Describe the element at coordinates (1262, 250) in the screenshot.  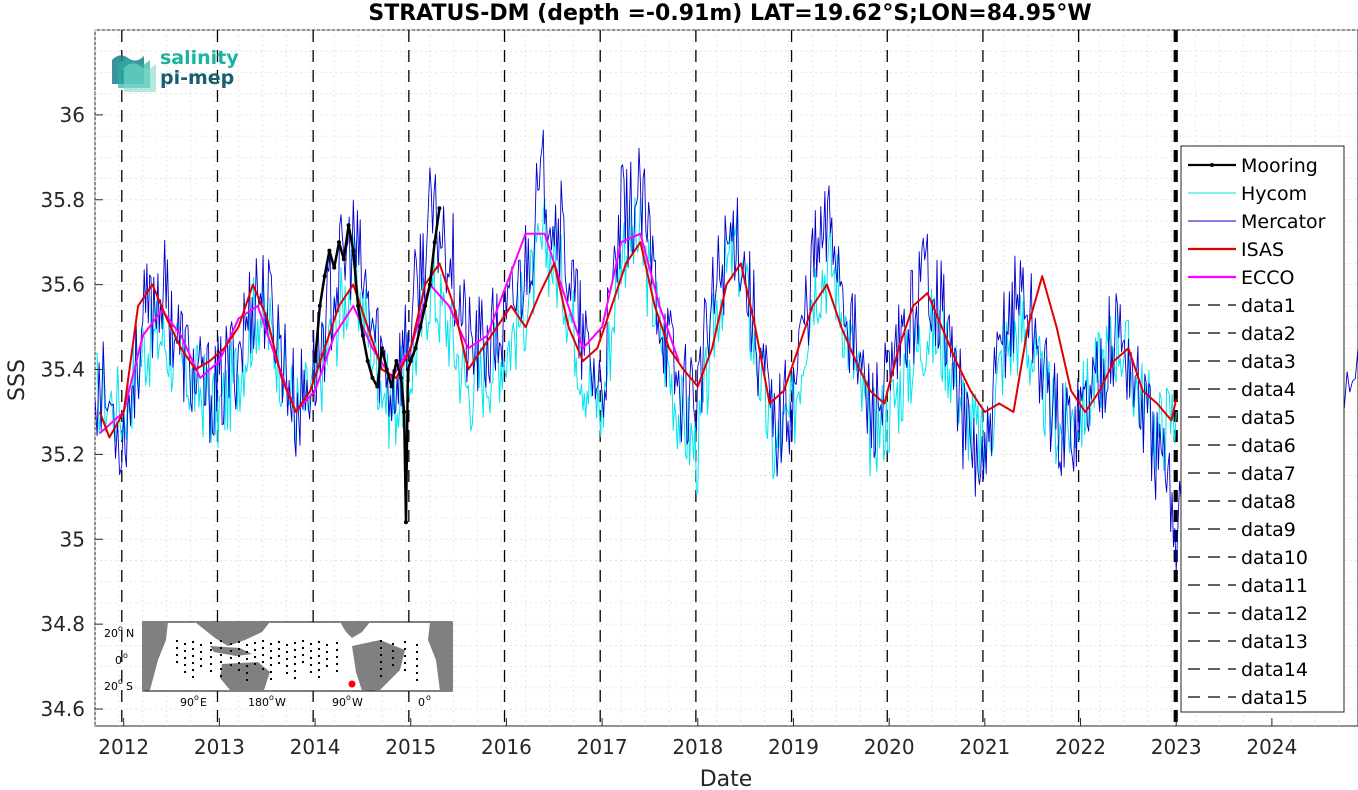
I see `legend-label-isas: ISAS` at that location.